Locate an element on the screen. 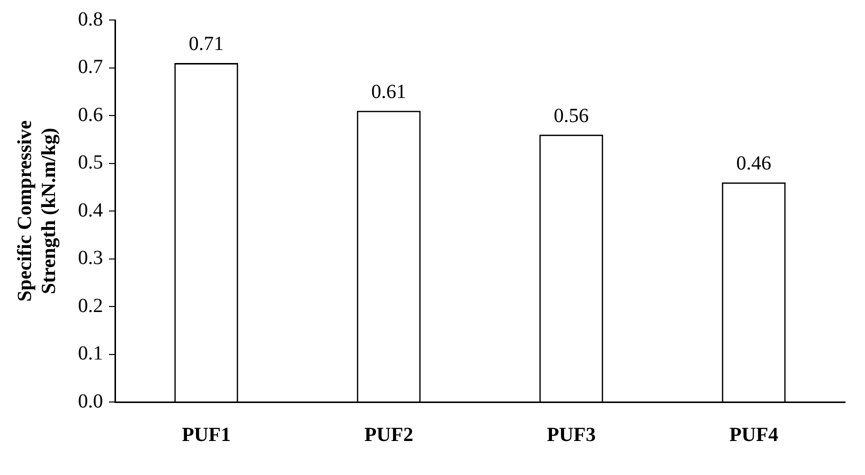 Image resolution: width=865 pixels, height=475 pixels. x-tick-label: PUF1 is located at coordinates (206, 435).